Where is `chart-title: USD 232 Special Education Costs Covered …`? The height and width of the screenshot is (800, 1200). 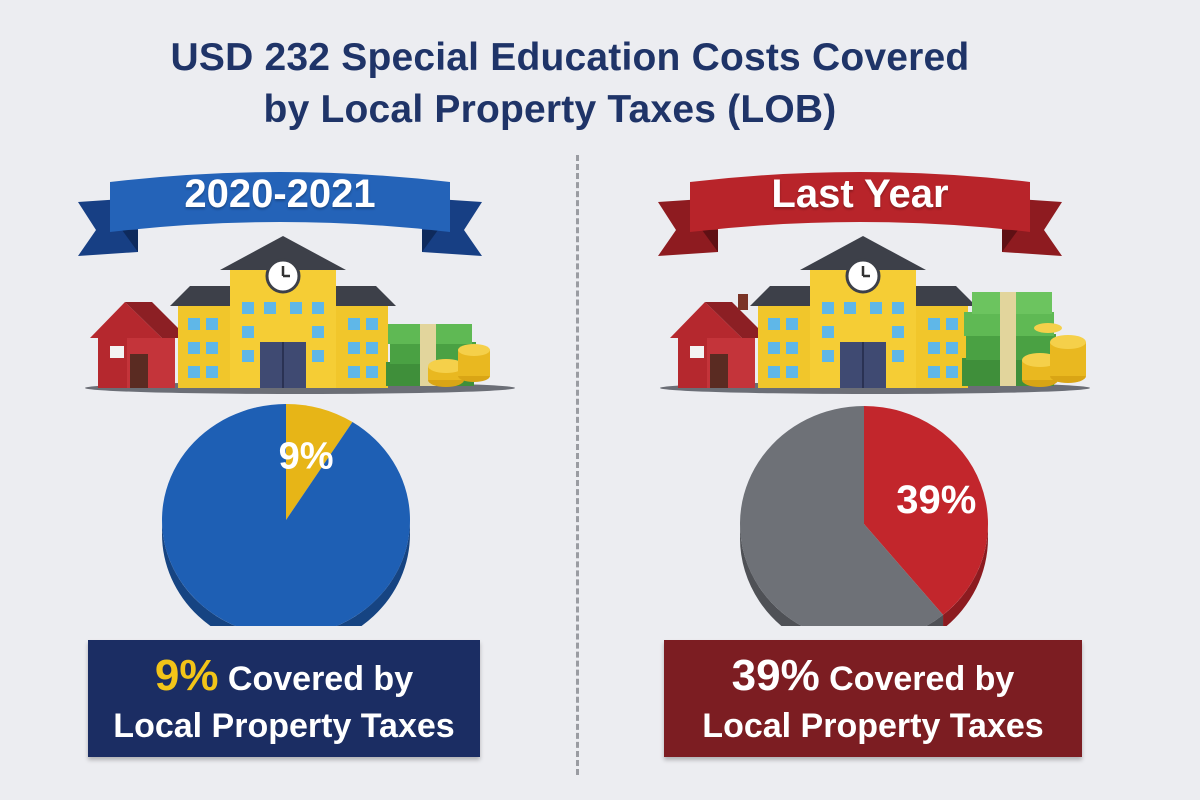
chart-title: USD 232 Special Education Costs Covered … is located at coordinates (570, 84).